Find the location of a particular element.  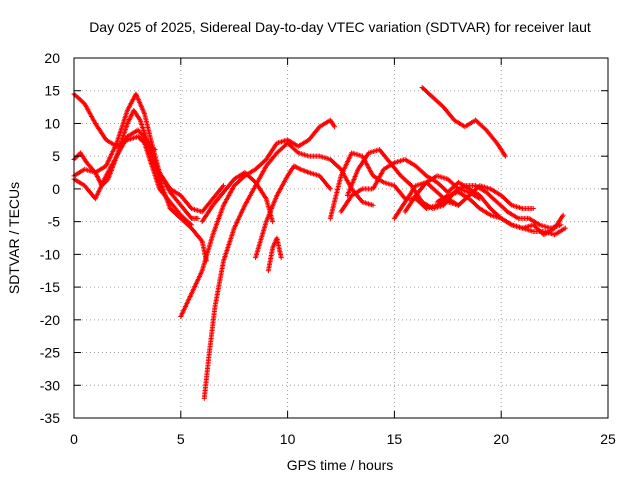

x-tick-label: 20 is located at coordinates (501, 439).